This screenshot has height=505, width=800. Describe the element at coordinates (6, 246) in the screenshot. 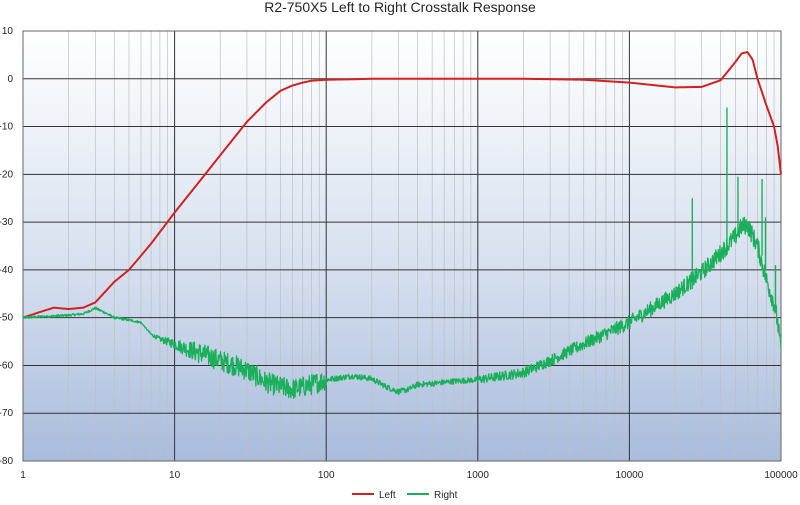

I see `y-axis-ticks: 10 0 -10 -20 -30 -40 -50 -60 -70 -80` at that location.